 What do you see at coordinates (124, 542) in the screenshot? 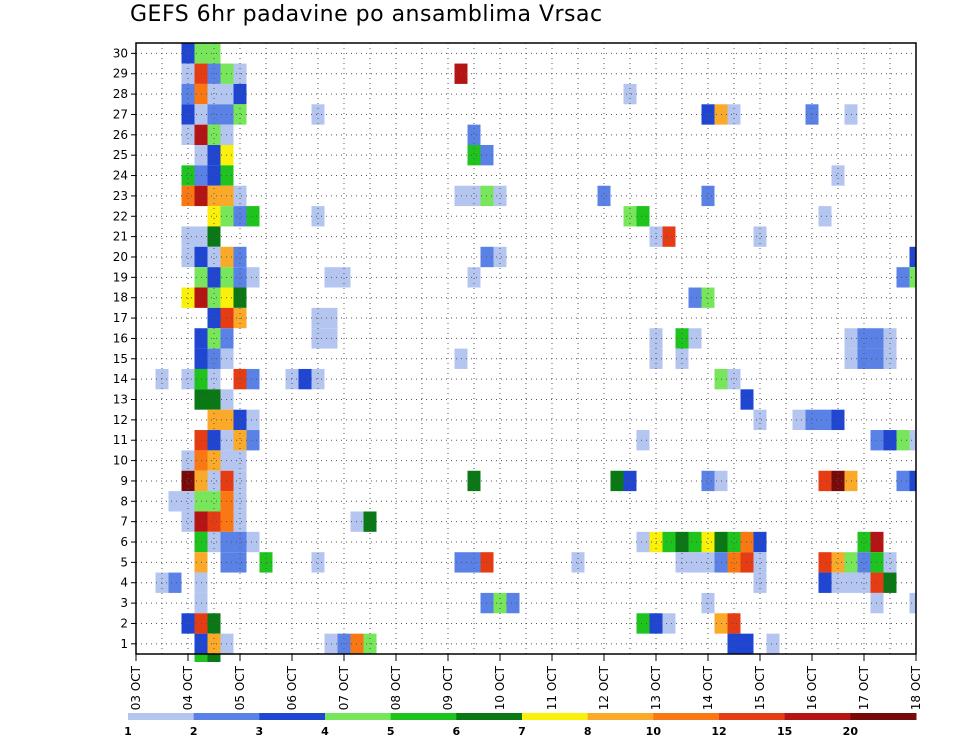
I see `y-tick-label: 6` at bounding box center [124, 542].